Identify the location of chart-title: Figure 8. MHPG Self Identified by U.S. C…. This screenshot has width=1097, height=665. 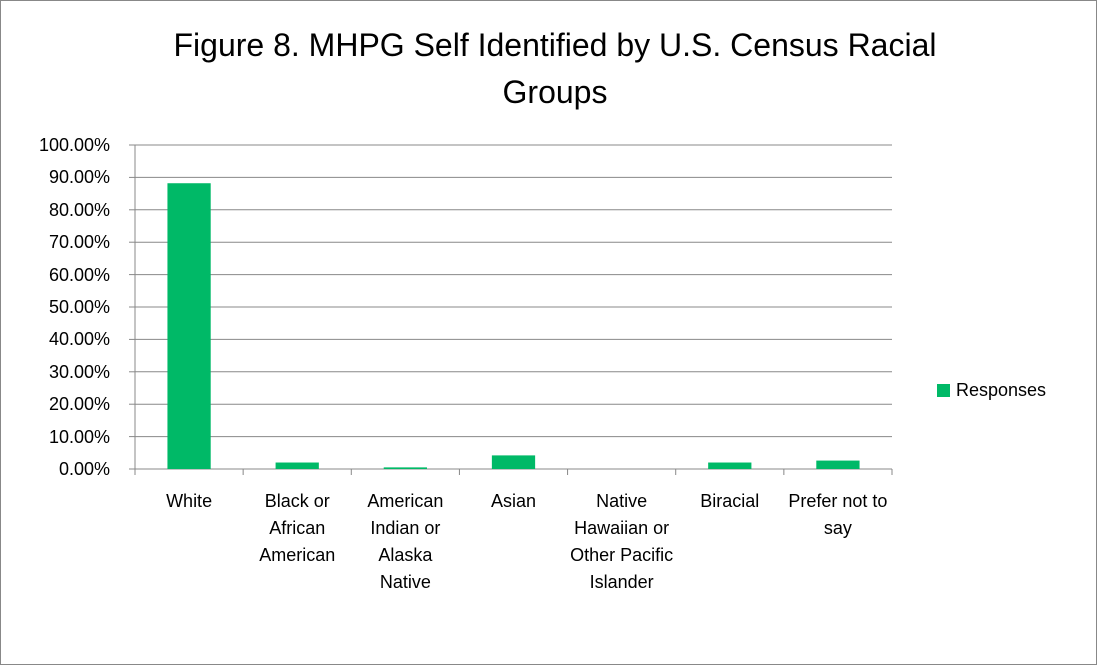
(555, 68).